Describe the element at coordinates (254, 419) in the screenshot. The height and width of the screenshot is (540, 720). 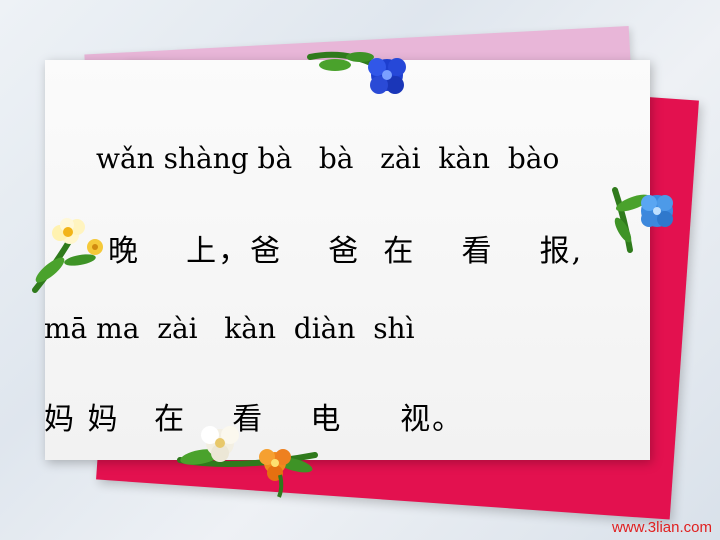
I see `hanzi-line-2: 妈 妈 在 看 电 视。` at that location.